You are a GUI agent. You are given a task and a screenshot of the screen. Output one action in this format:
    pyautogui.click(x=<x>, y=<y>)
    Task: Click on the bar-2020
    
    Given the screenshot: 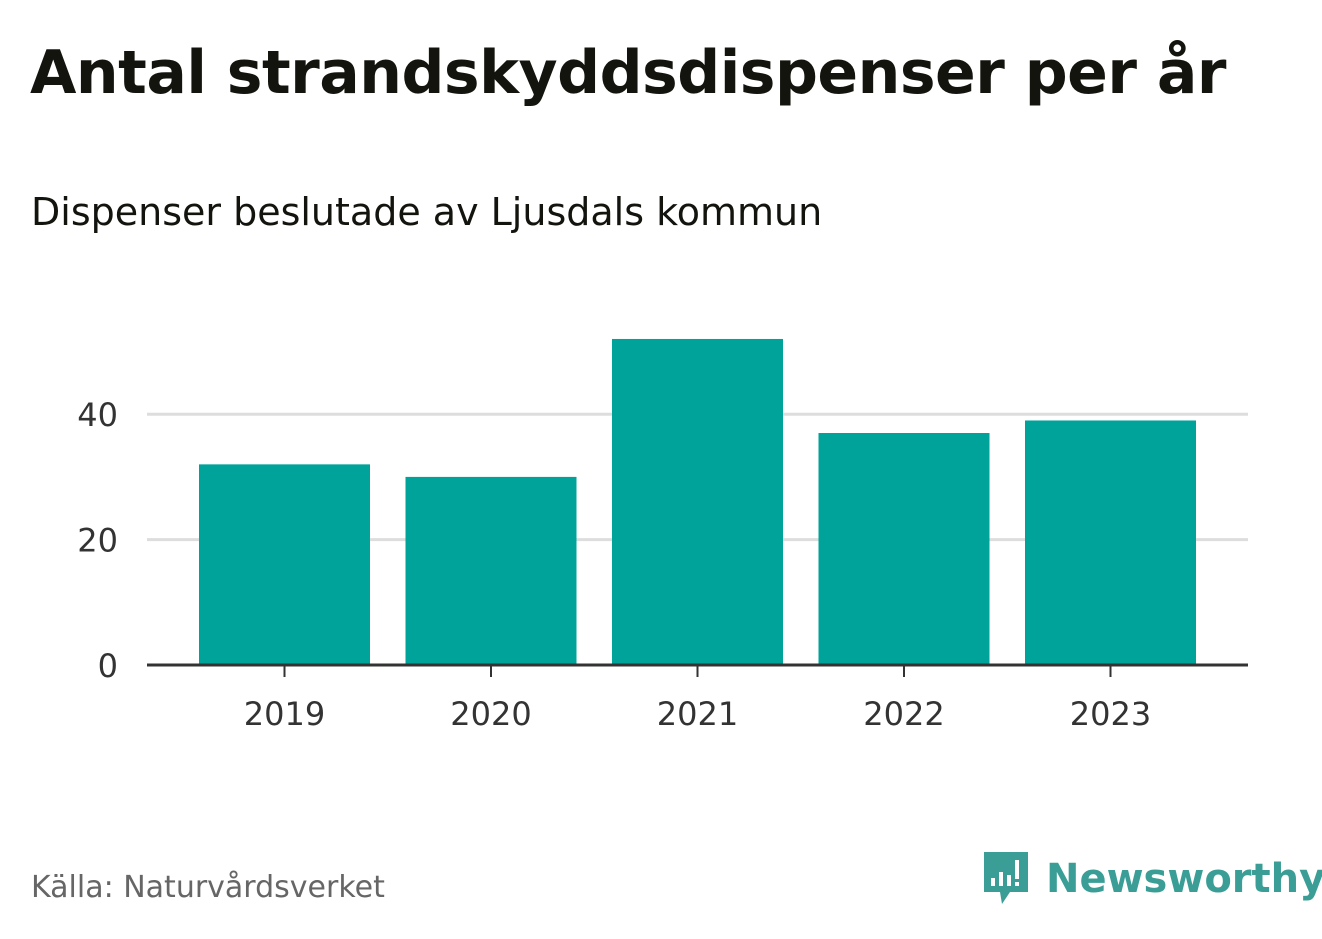 What is the action you would take?
    pyautogui.click(x=491, y=570)
    